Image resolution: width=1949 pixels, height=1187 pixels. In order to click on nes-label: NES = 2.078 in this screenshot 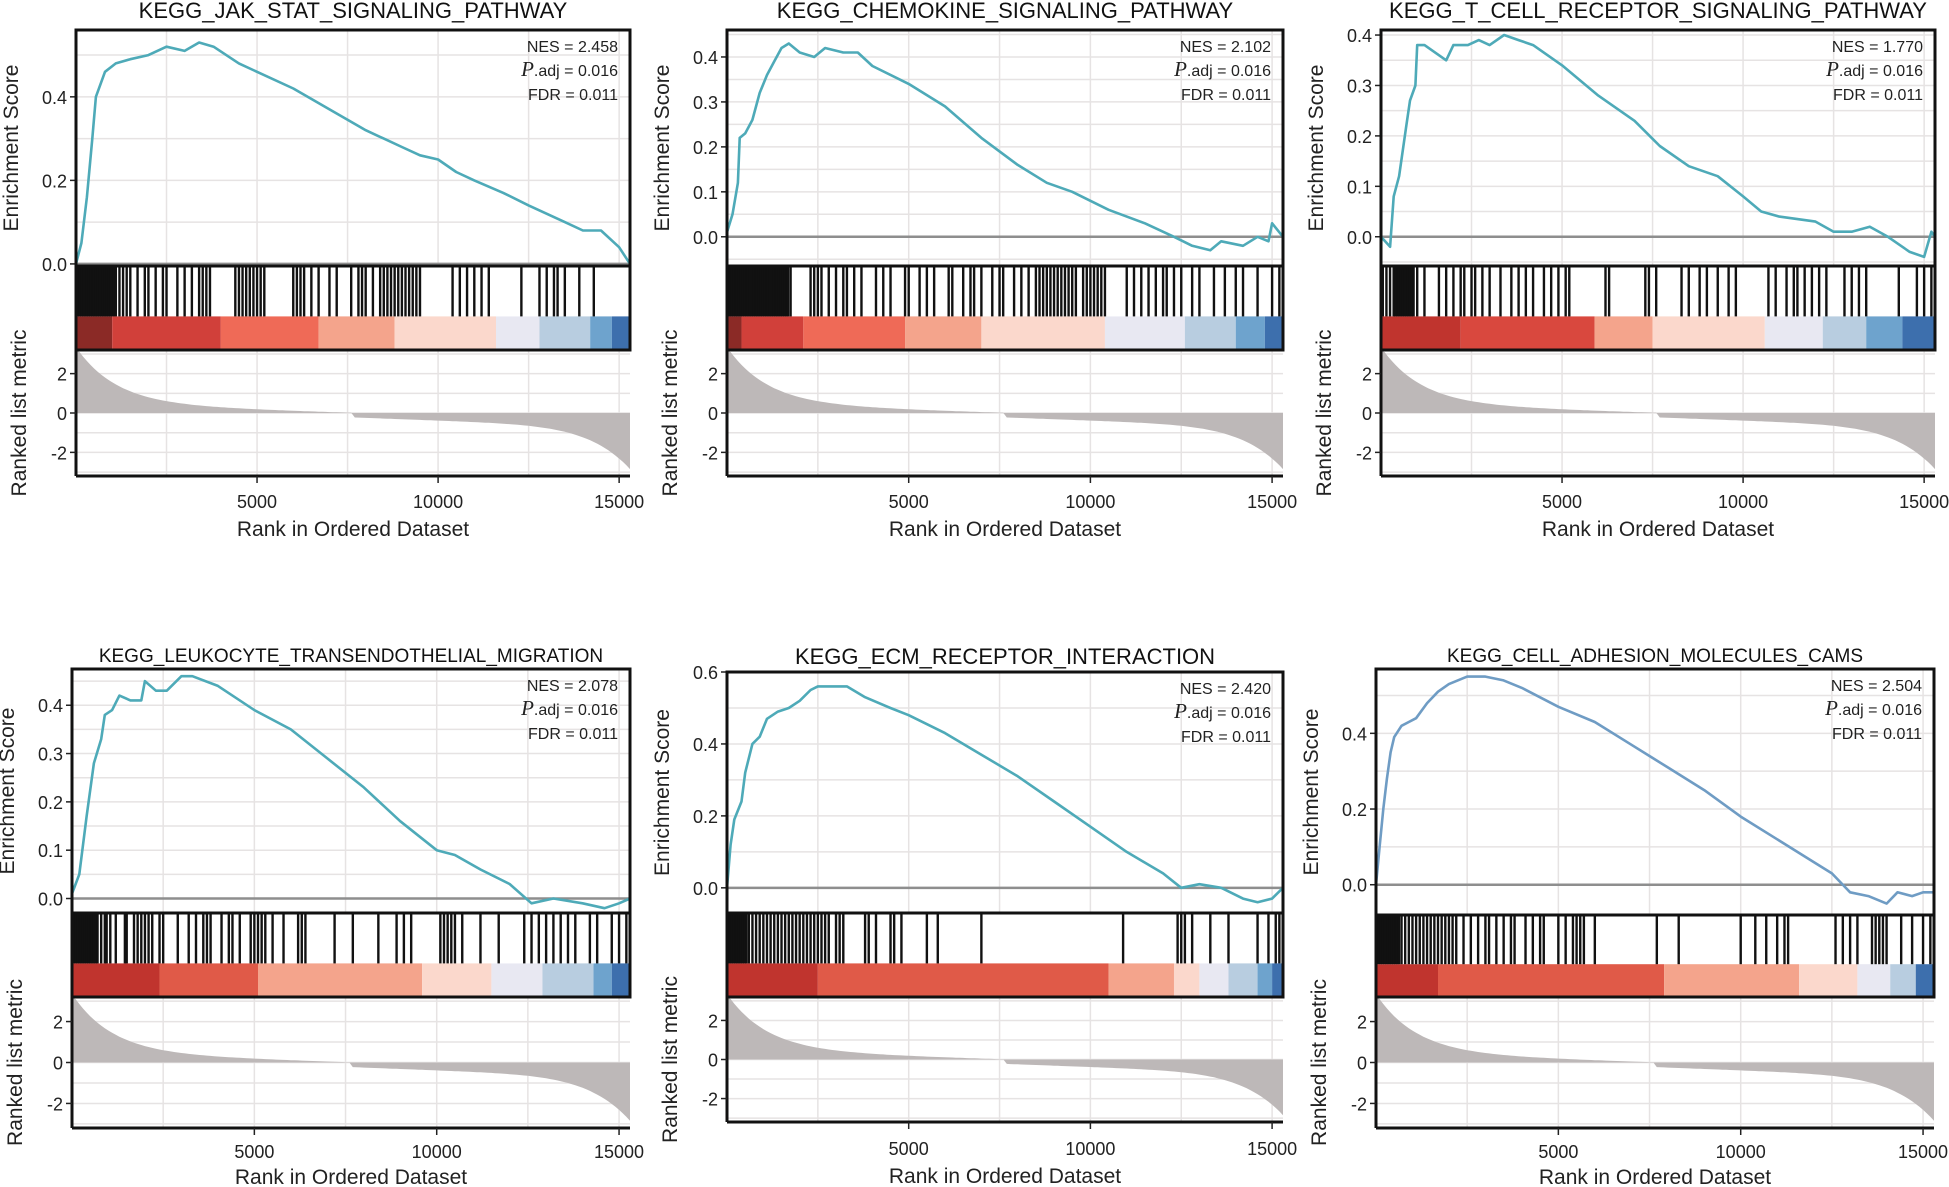, I will do `click(572, 686)`.